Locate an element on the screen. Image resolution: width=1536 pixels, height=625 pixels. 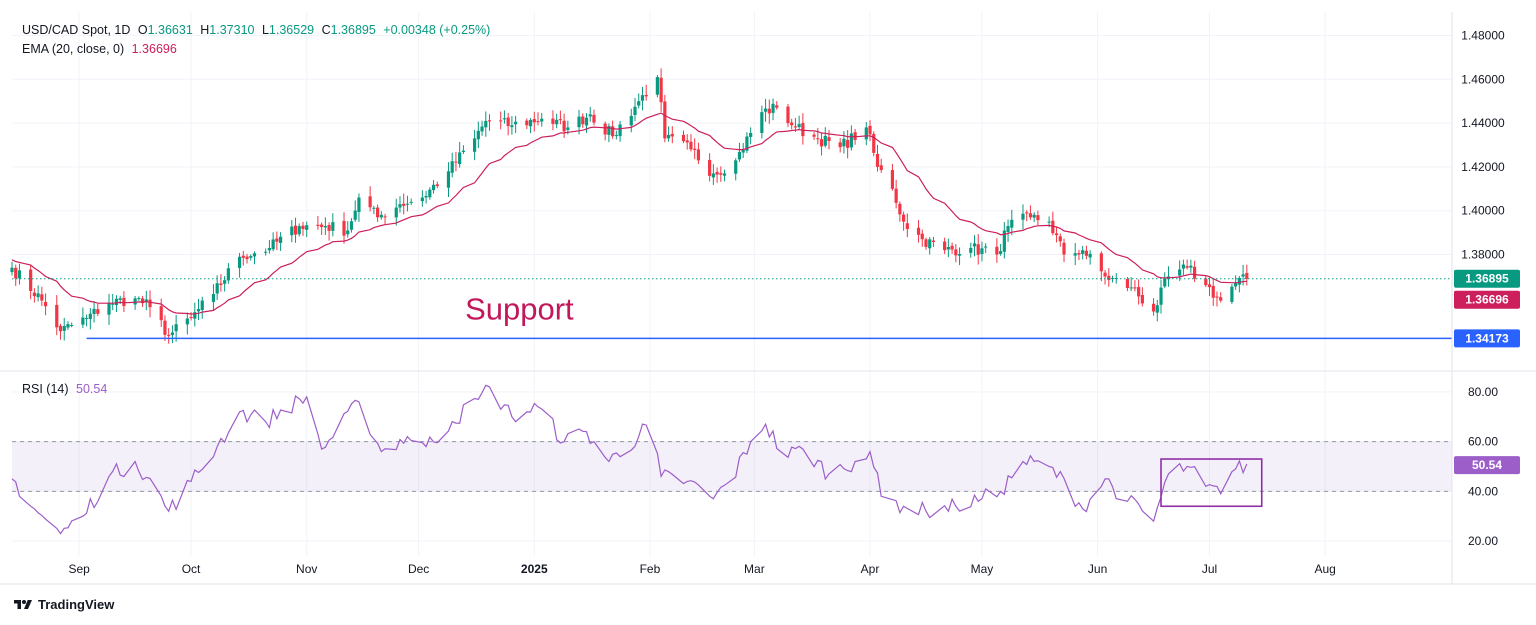
time-tick-label: Nov is located at coordinates (306, 569).